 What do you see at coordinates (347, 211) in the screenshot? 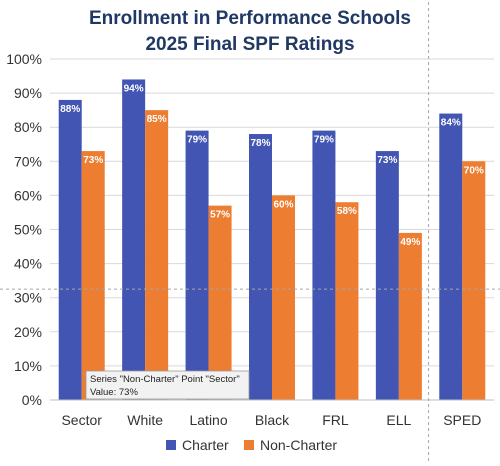
I see `data-label: 58%` at bounding box center [347, 211].